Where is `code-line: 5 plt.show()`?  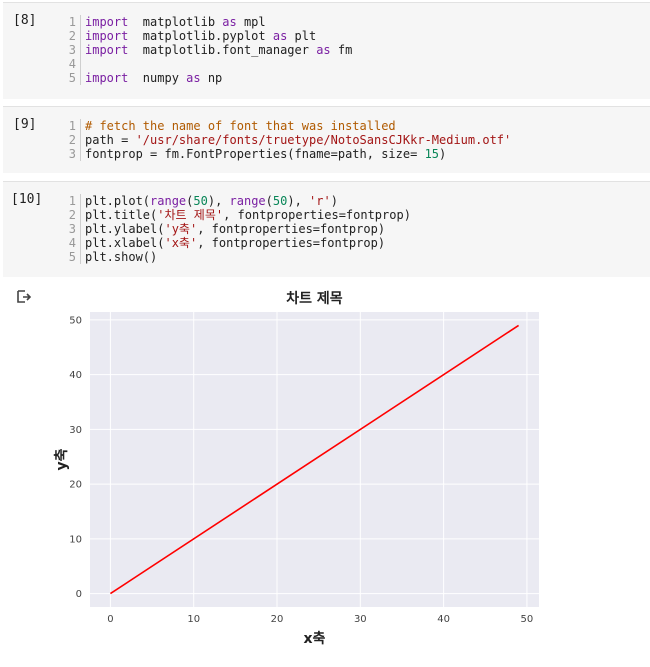 code-line: 5 plt.show() is located at coordinates (238, 257).